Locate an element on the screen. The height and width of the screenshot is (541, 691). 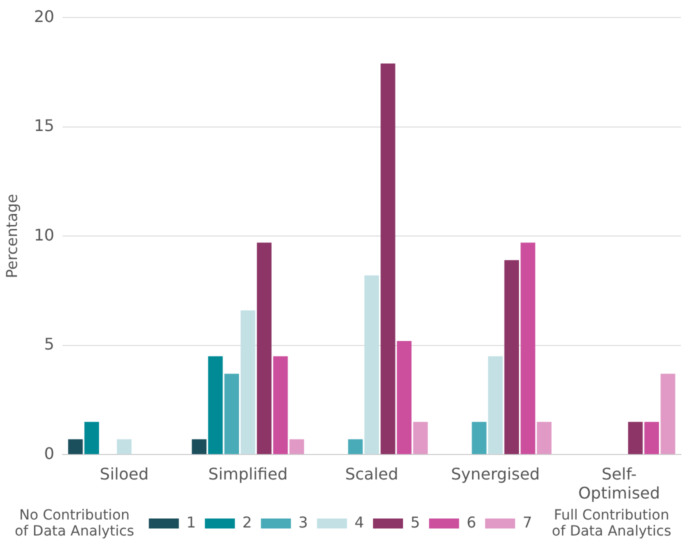
legend-label: 1 is located at coordinates (191, 522).